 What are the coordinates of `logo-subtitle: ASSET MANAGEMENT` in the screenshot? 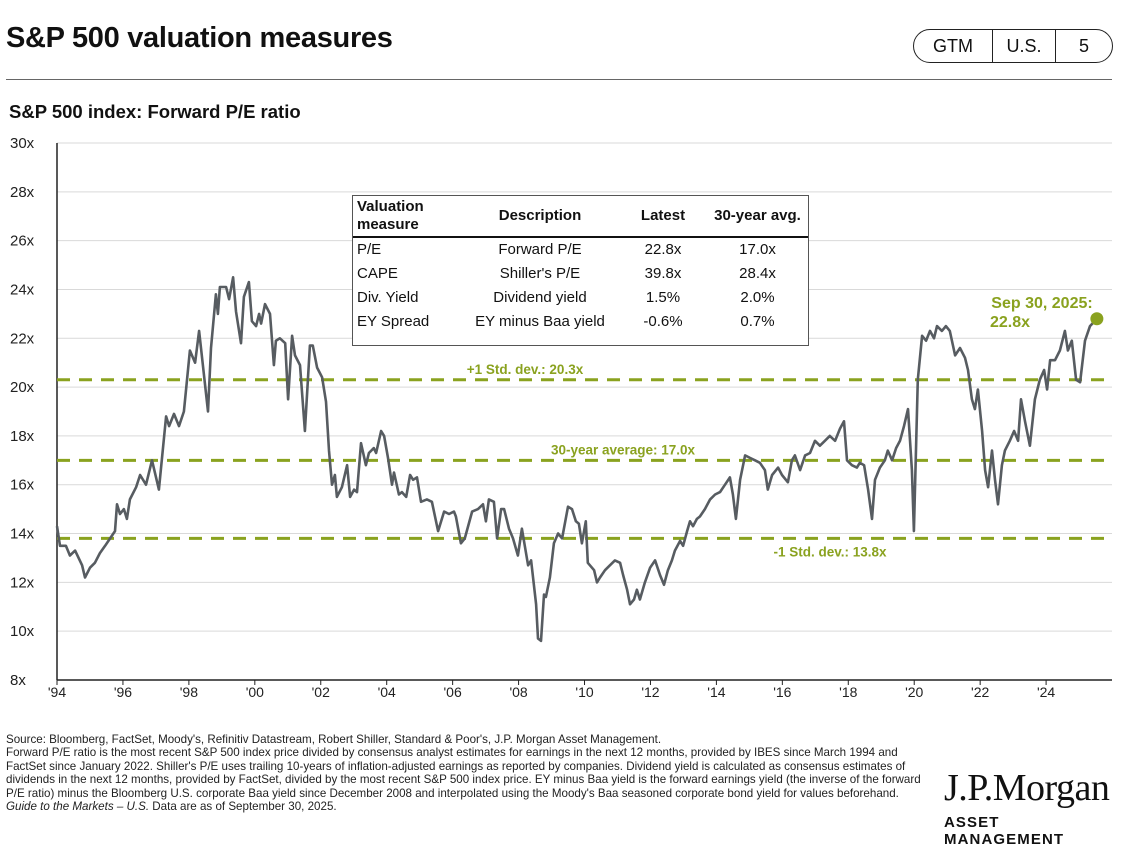 It's located at (1004, 831).